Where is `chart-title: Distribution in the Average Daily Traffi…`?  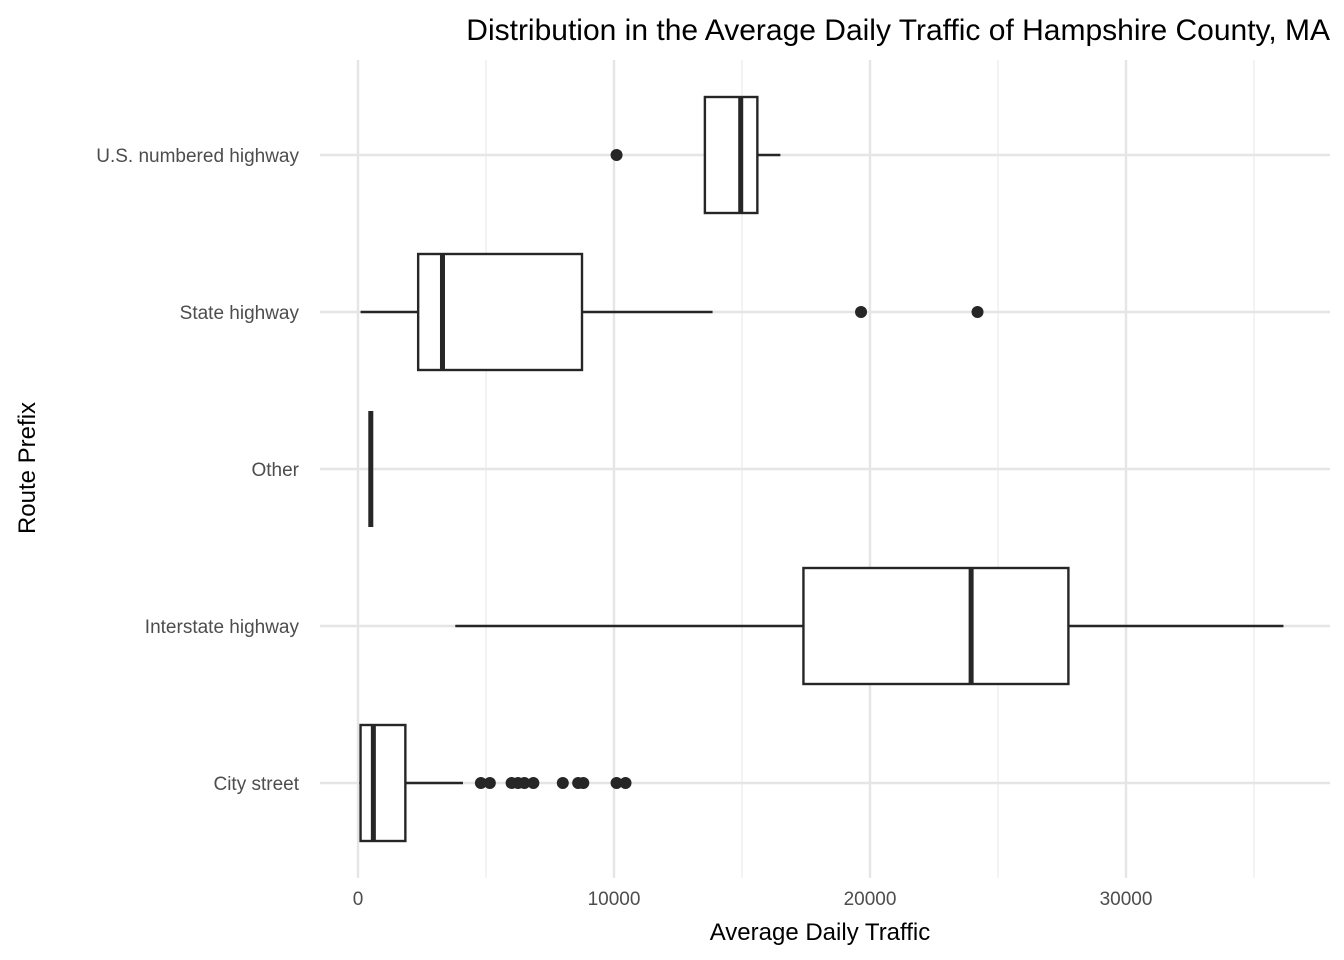 chart-title: Distribution in the Average Daily Traffi… is located at coordinates (898, 30).